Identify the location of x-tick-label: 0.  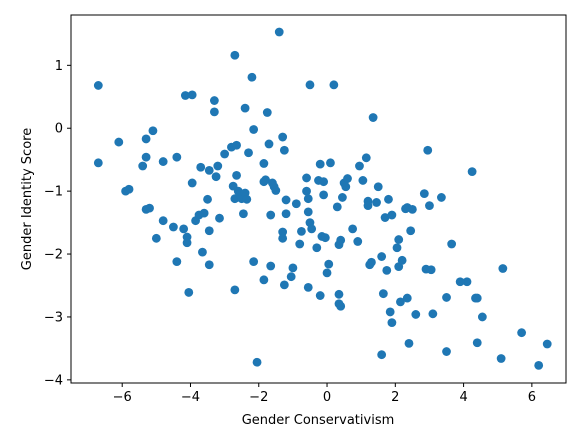
(327, 397).